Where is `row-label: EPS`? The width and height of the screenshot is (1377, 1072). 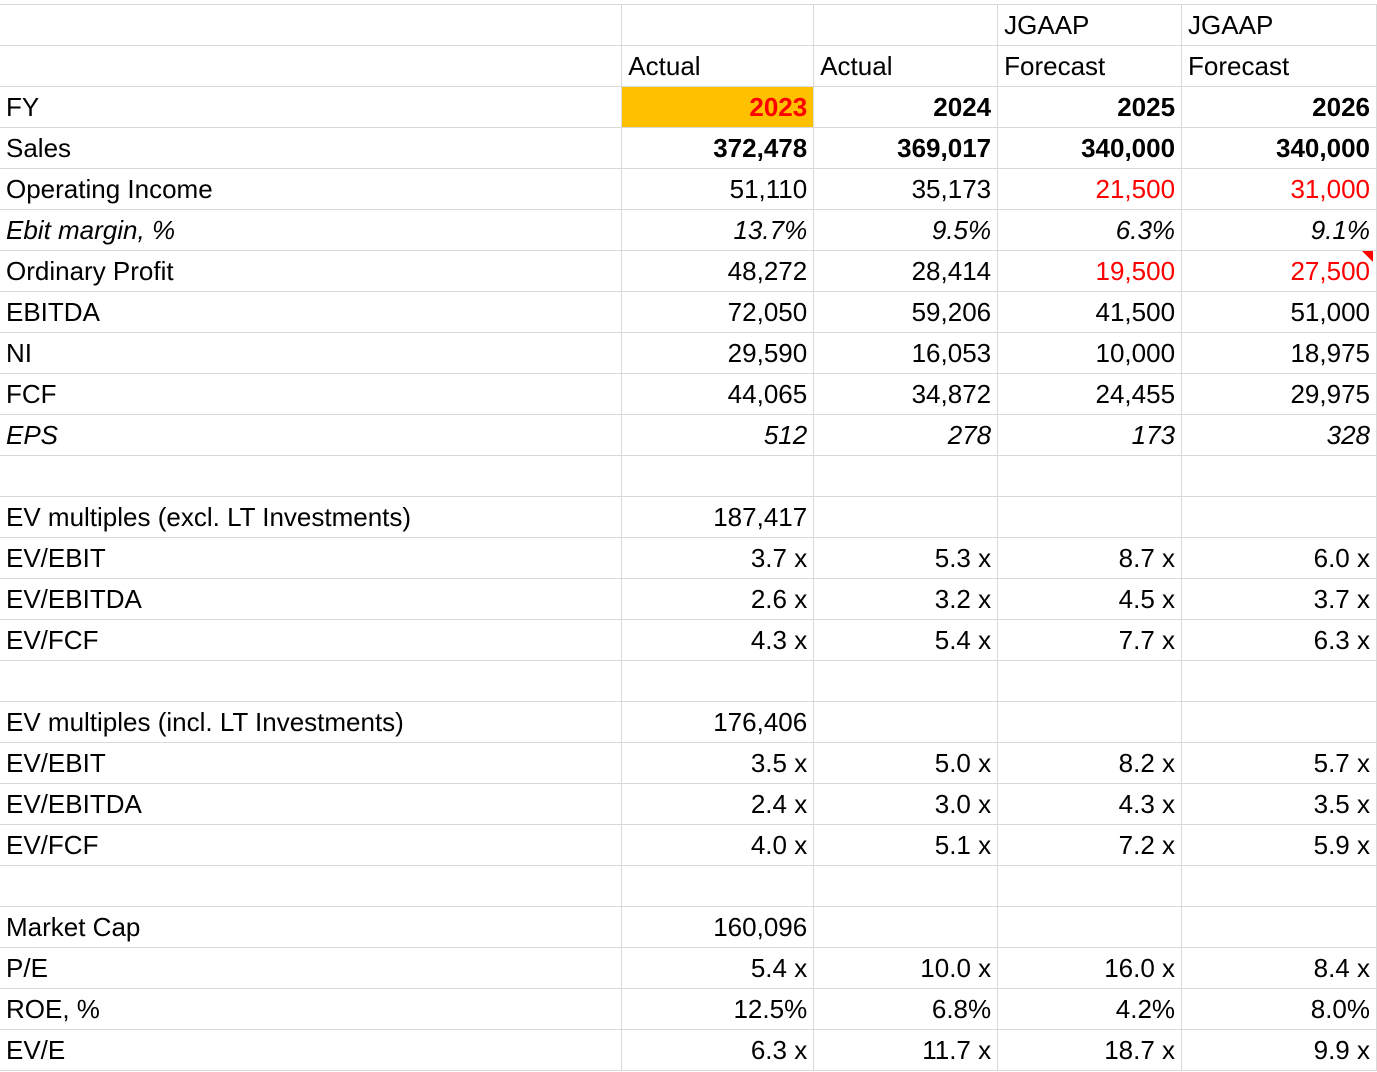 row-label: EPS is located at coordinates (311, 435).